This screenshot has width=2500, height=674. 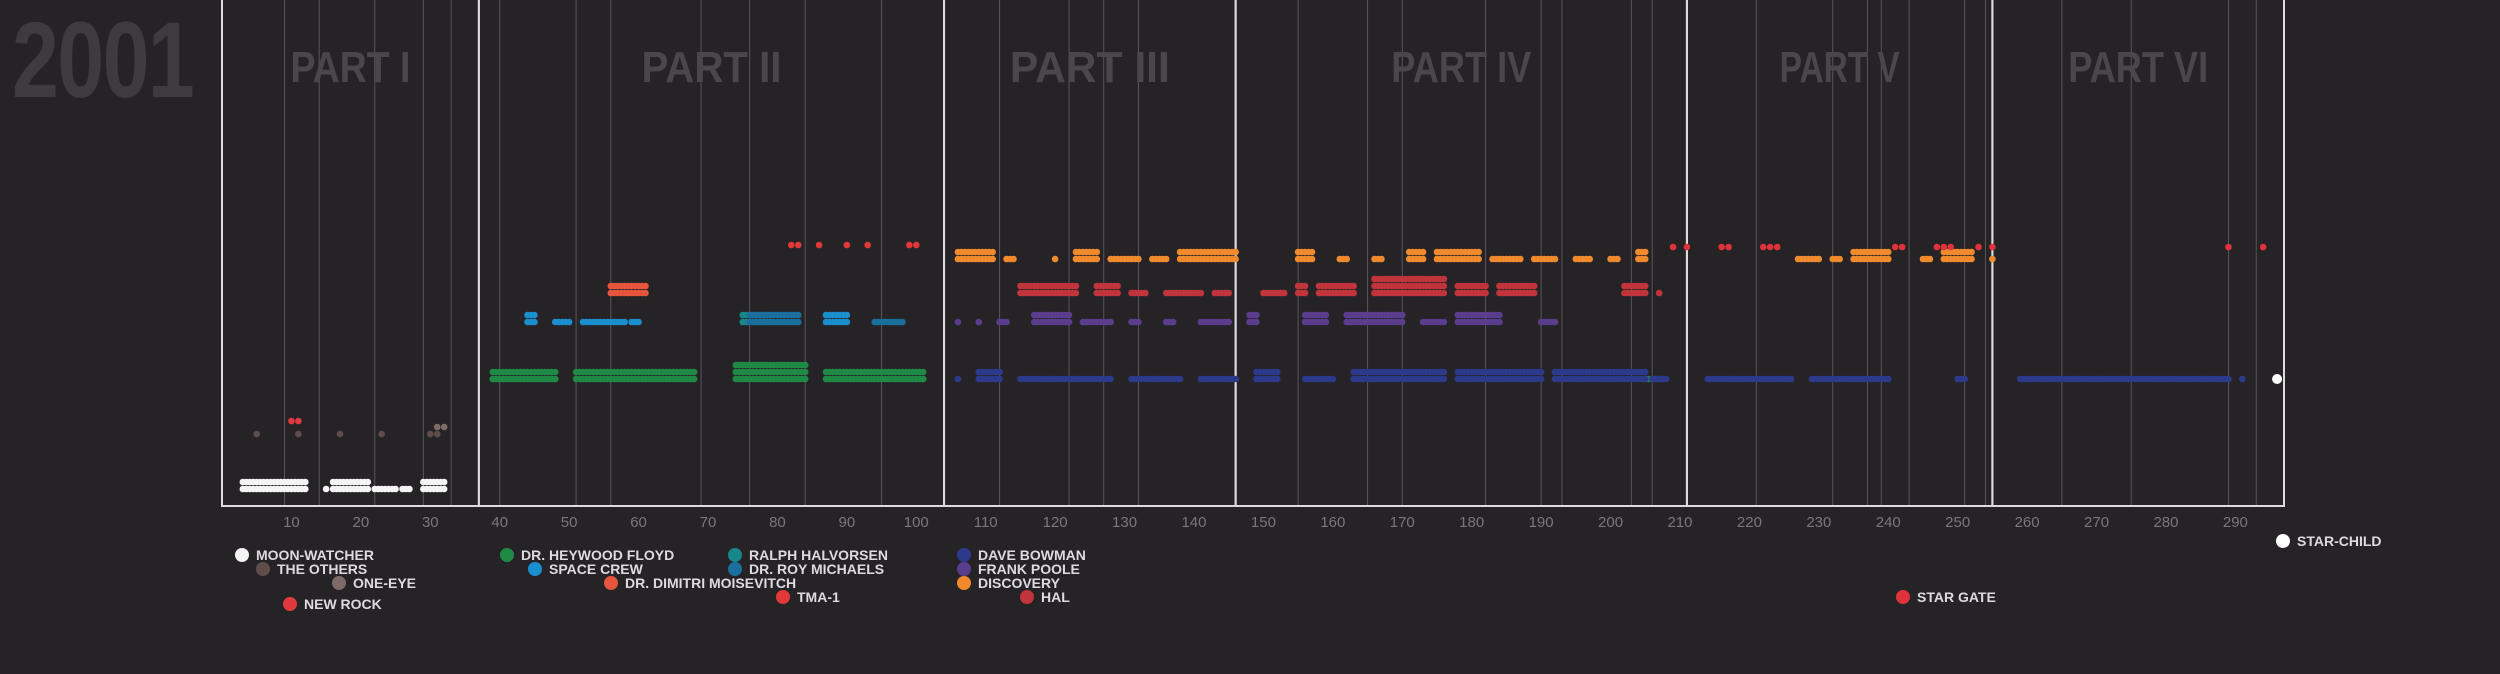 What do you see at coordinates (1475, 255) in the screenshot?
I see `series-discovery` at bounding box center [1475, 255].